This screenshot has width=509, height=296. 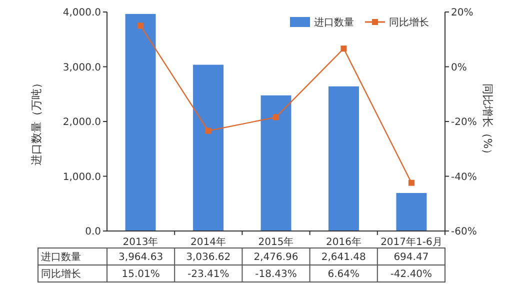 I want to click on data-label: 3,964.63, so click(x=141, y=257).